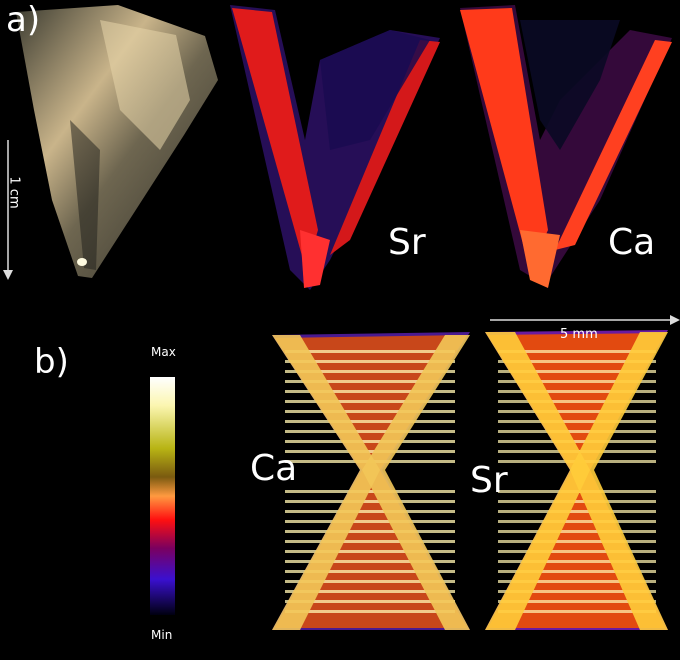  I want to click on colorbar-max-label: Max, so click(163, 352).